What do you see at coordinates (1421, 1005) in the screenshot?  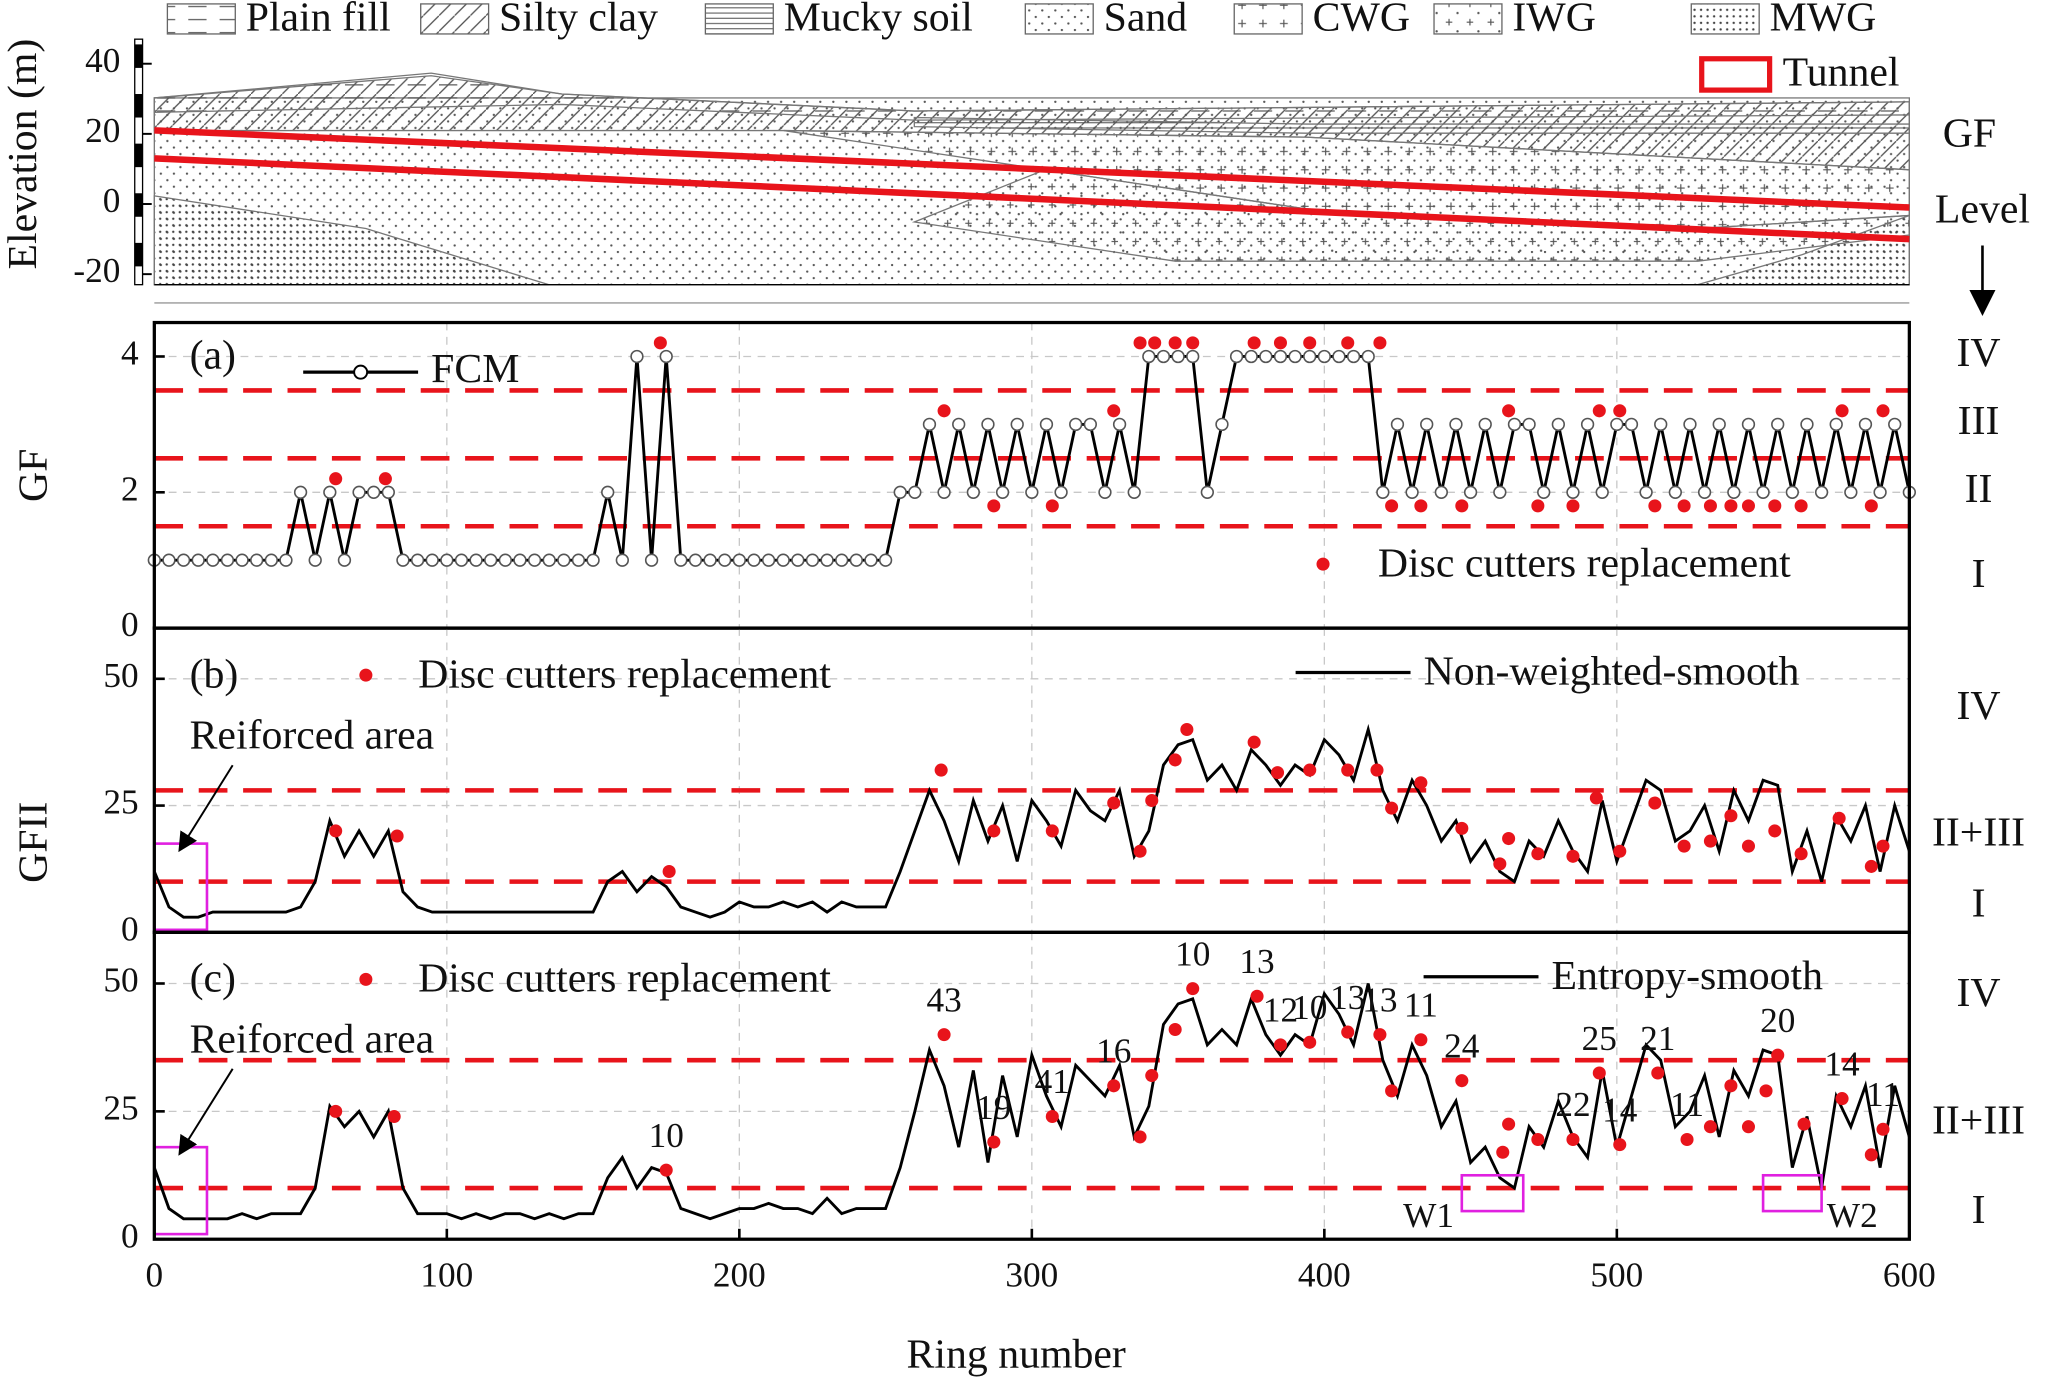 I see `count-label: 11` at bounding box center [1421, 1005].